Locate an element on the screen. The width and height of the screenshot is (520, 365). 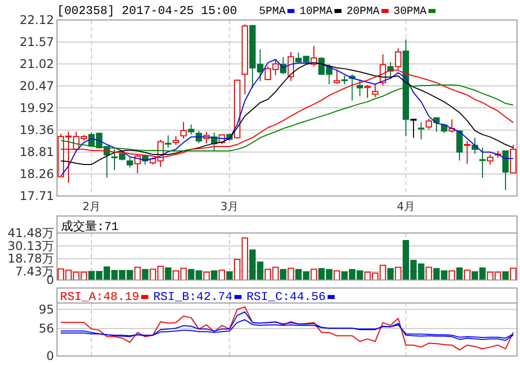
y-tick-label: 56 is located at coordinates (46, 329).